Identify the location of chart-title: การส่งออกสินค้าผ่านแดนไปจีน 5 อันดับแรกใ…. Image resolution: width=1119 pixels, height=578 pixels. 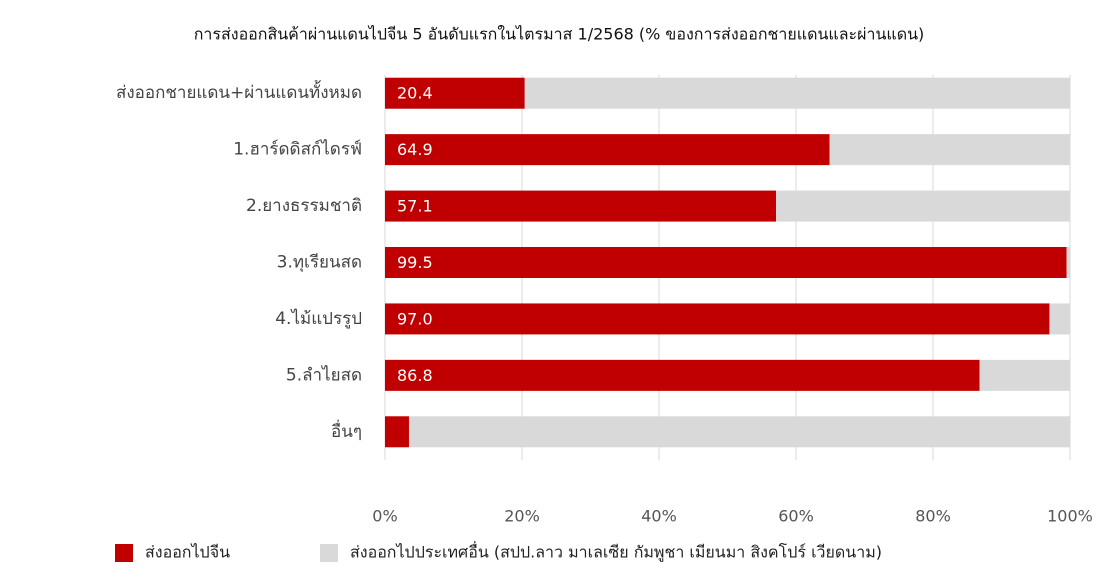
(559, 34).